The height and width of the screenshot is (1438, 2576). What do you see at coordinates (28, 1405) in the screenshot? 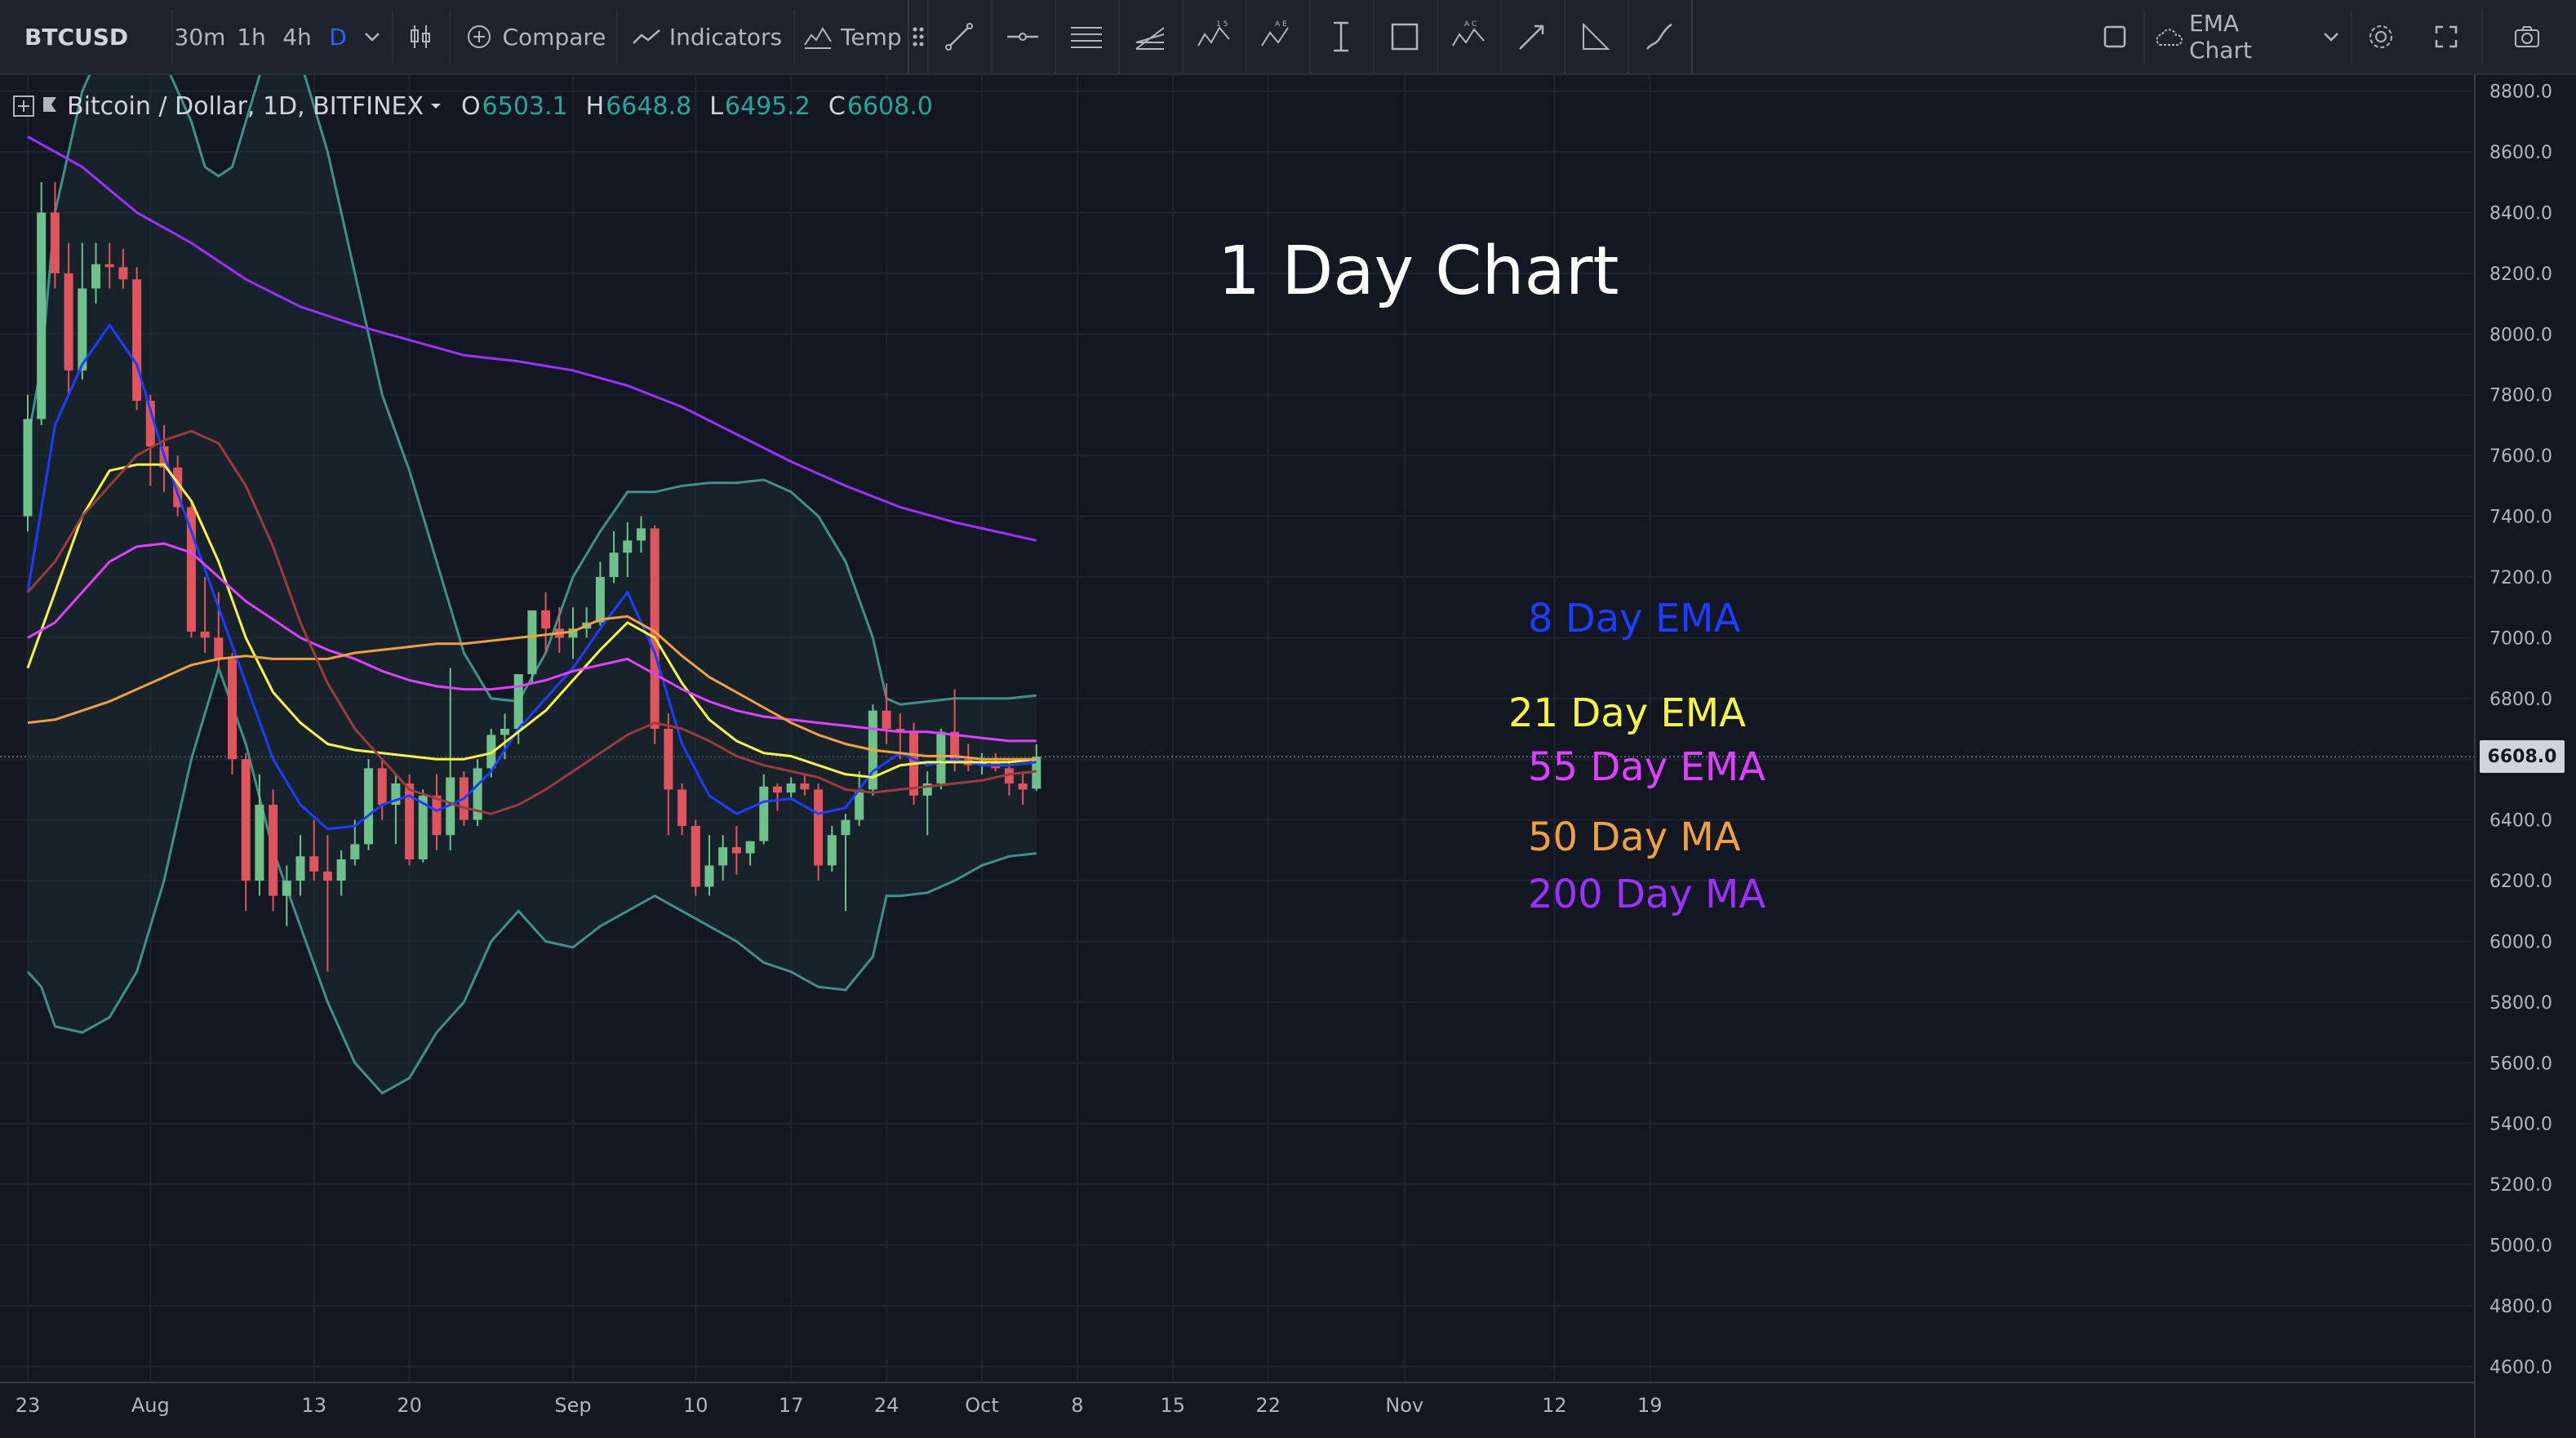
I see `time-tick-label: 23` at bounding box center [28, 1405].